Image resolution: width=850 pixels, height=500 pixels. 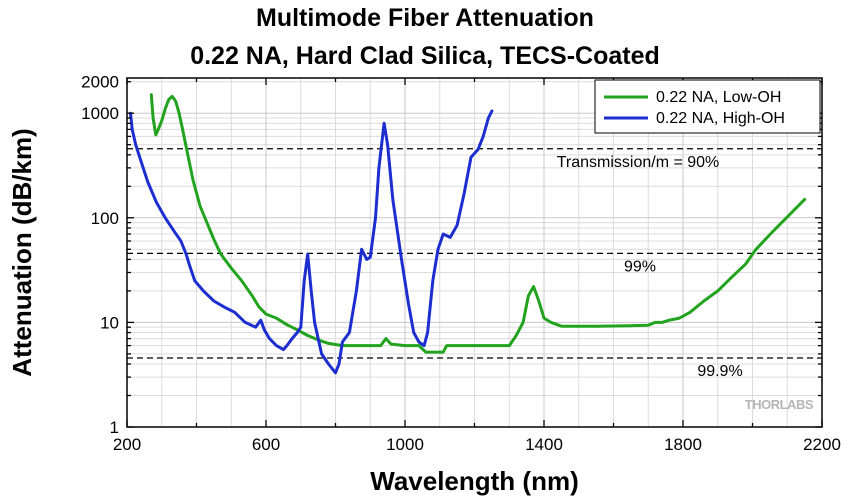 What do you see at coordinates (425, 18) in the screenshot?
I see `chart-title: Multimode Fiber Attenuation` at bounding box center [425, 18].